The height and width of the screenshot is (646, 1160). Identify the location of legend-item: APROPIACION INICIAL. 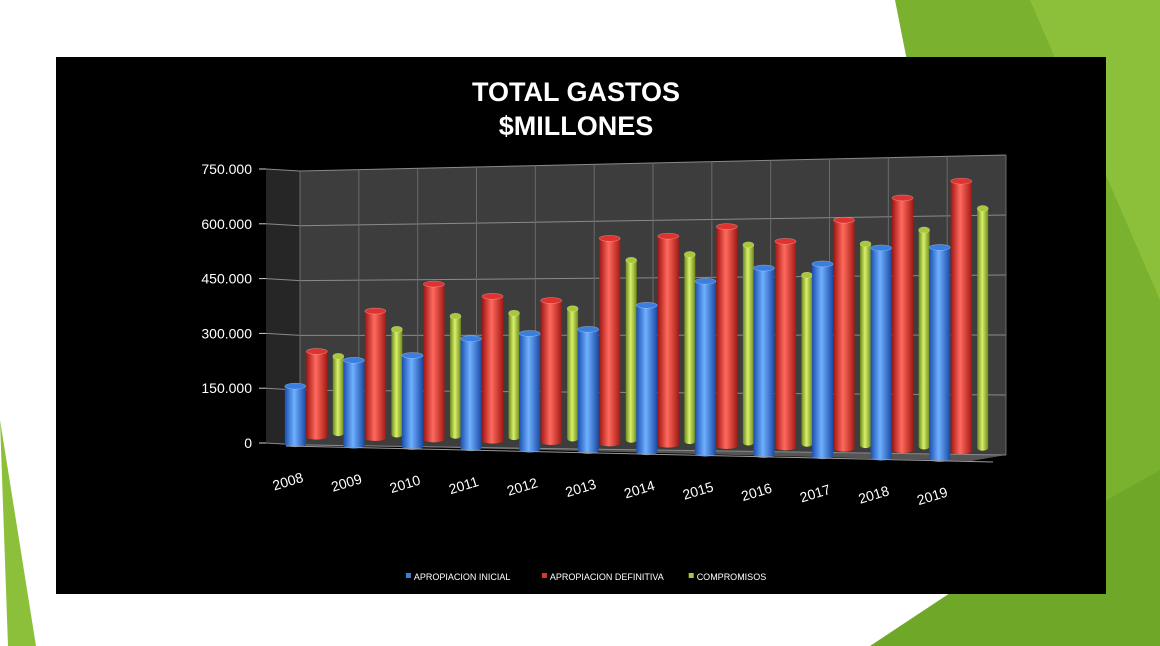
(458, 577).